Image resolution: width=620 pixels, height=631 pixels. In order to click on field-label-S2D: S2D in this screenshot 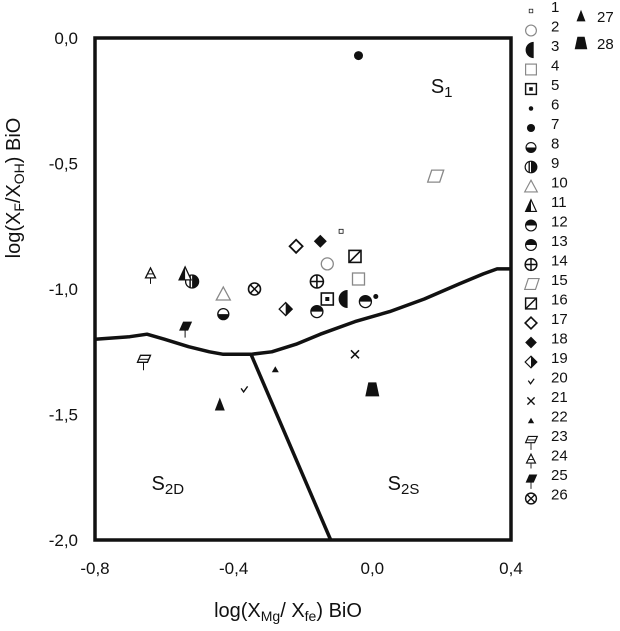, I will do `click(168, 485)`.